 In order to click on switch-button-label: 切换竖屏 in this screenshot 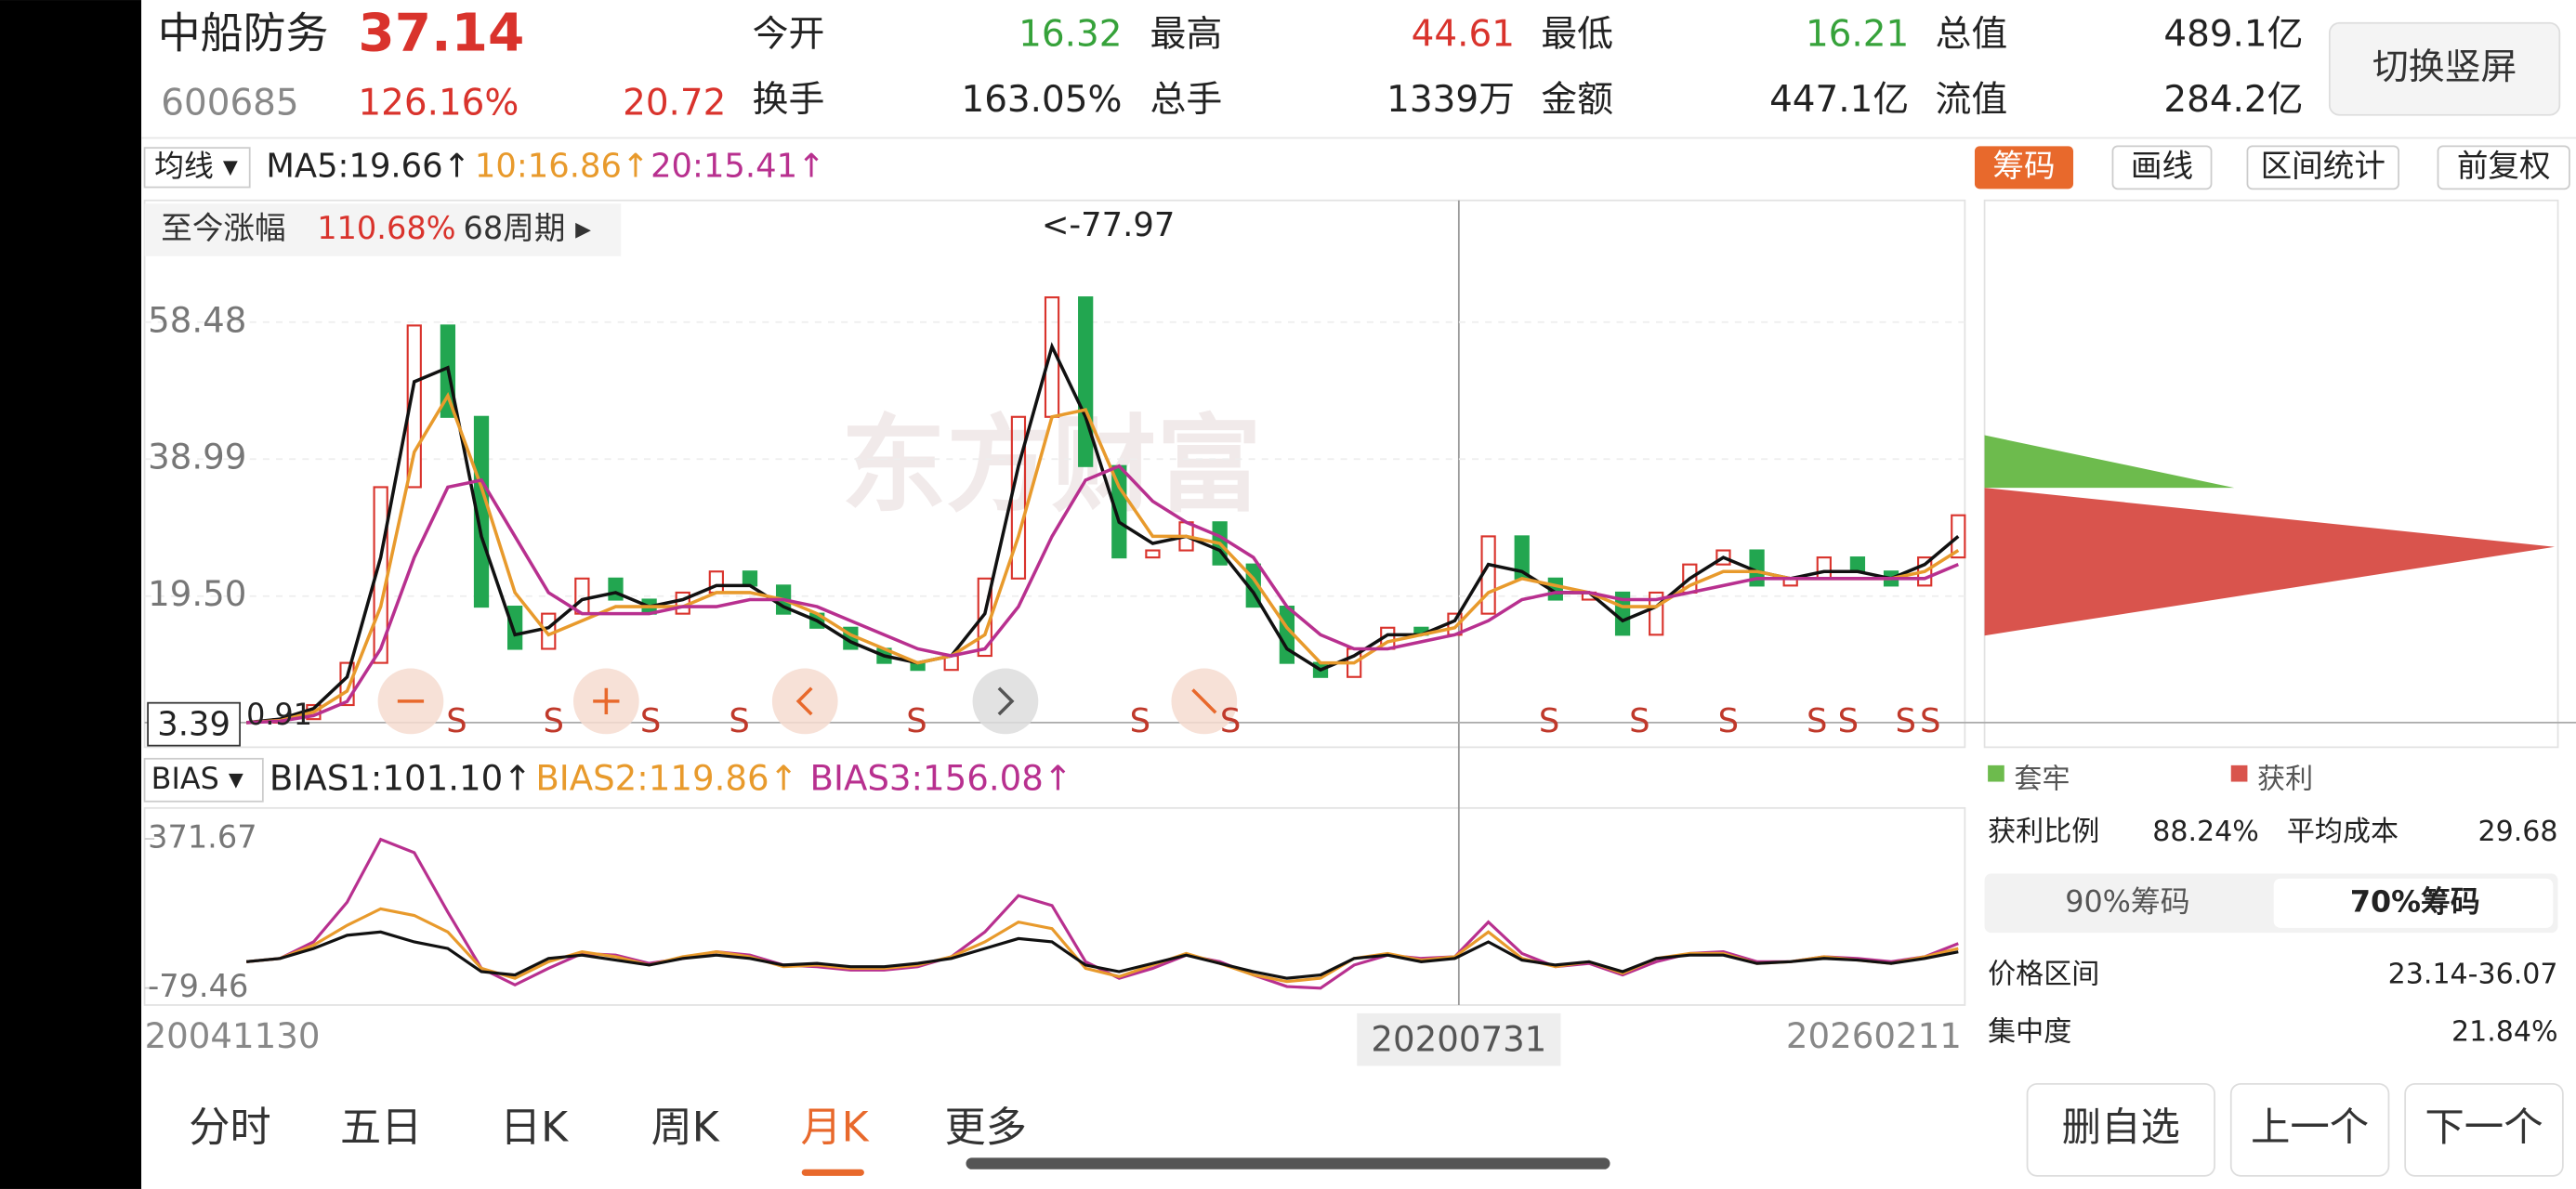, I will do `click(2444, 67)`.